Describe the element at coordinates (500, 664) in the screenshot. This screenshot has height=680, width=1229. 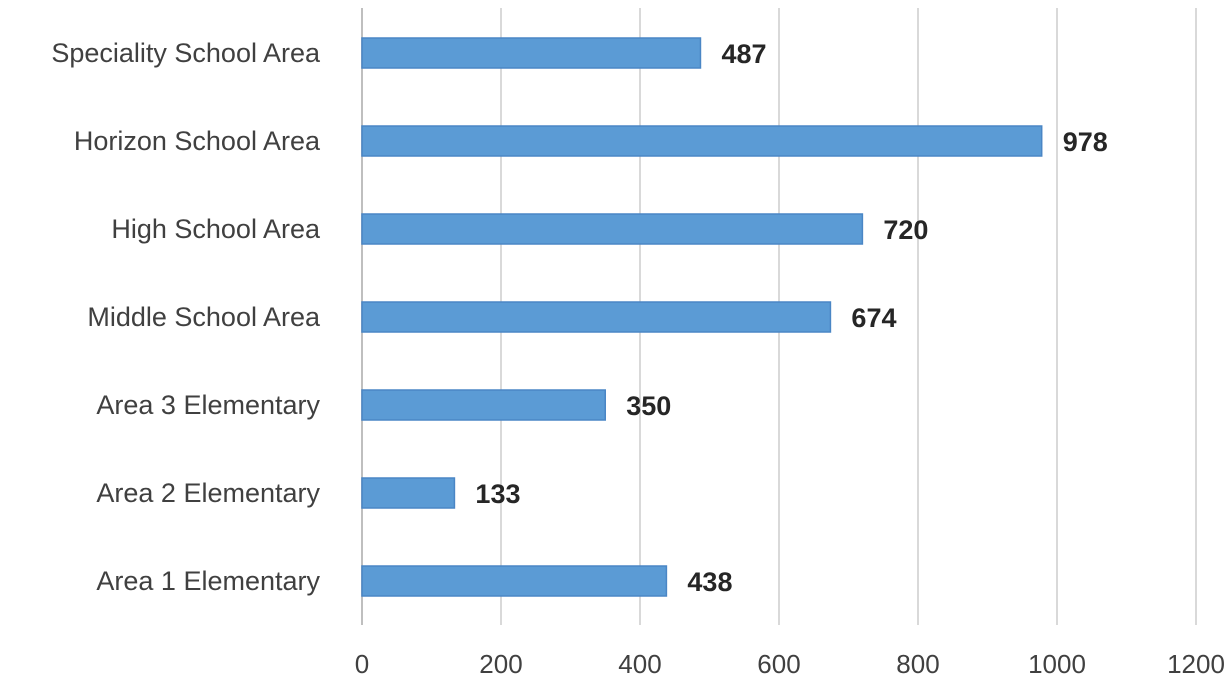
I see `x-tick-label: 200` at that location.